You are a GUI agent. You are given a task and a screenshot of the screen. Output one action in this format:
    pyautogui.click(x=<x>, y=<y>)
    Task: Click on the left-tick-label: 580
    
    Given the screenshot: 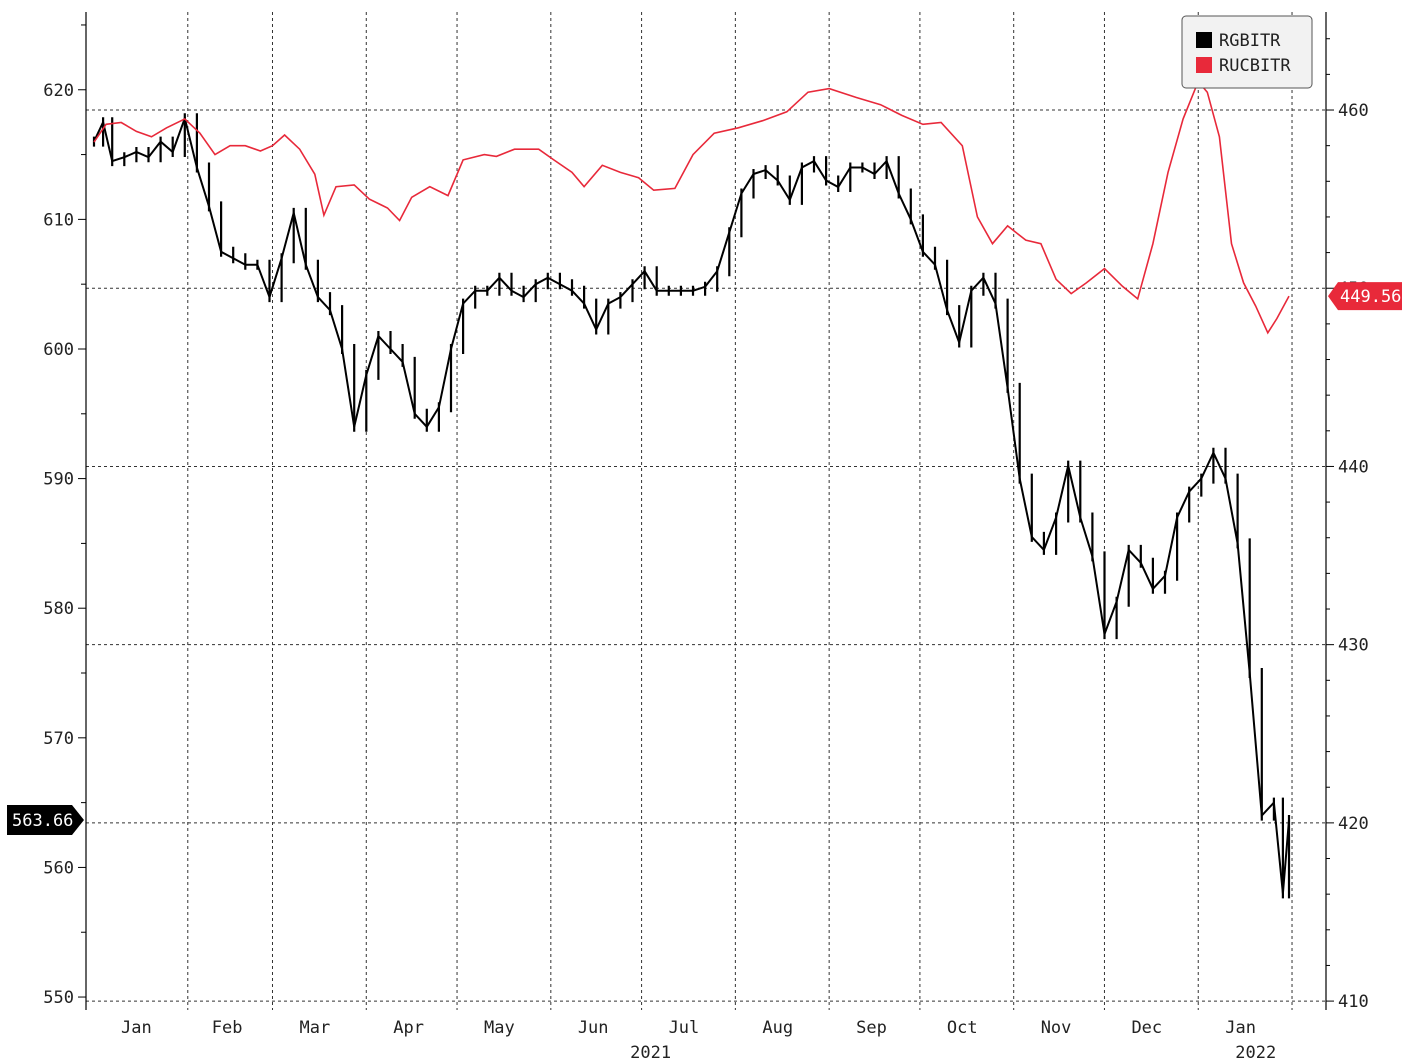 What is the action you would take?
    pyautogui.click(x=58, y=609)
    